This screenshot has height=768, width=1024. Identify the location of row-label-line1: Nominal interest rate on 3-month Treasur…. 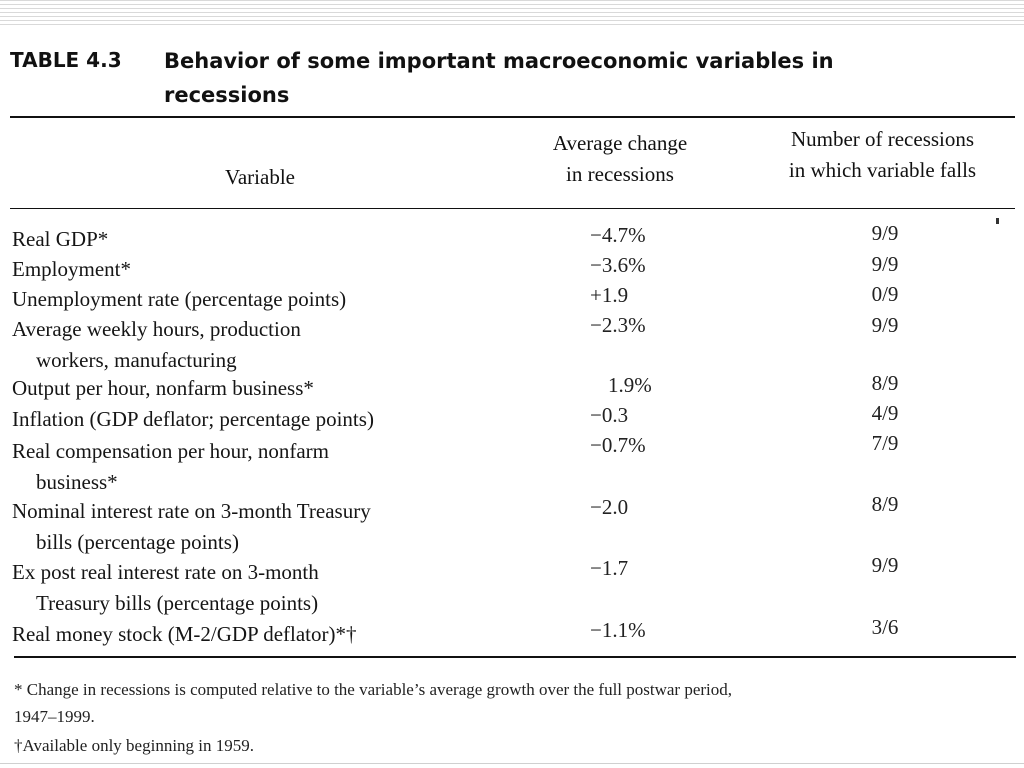
(191, 511).